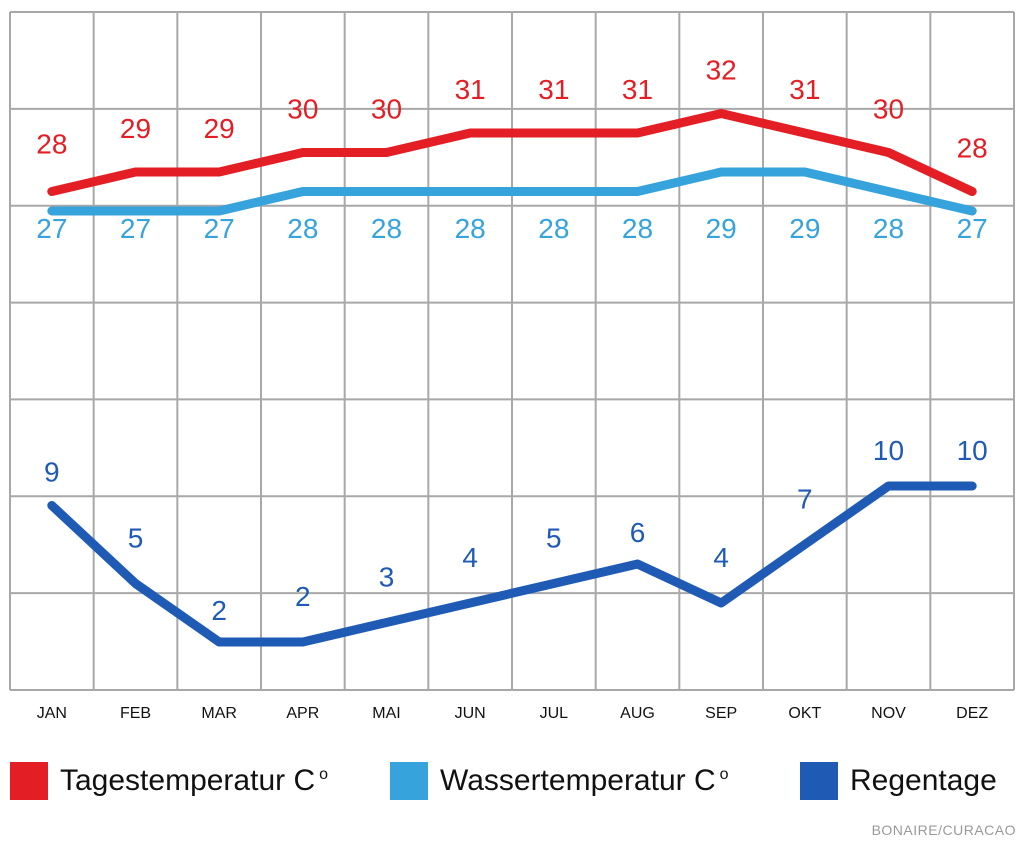  What do you see at coordinates (386, 713) in the screenshot?
I see `x-tick-label: MAI` at bounding box center [386, 713].